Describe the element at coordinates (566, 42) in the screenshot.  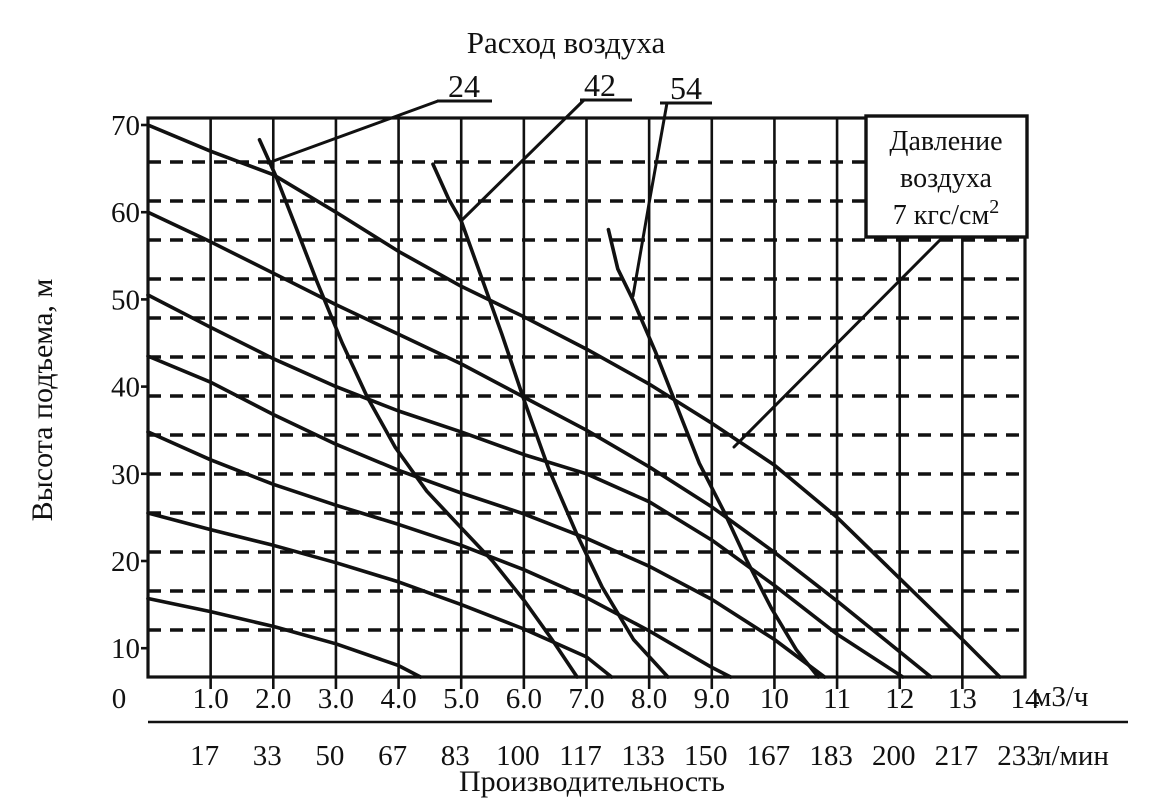
I see `chart-title: Расход воздуха` at that location.